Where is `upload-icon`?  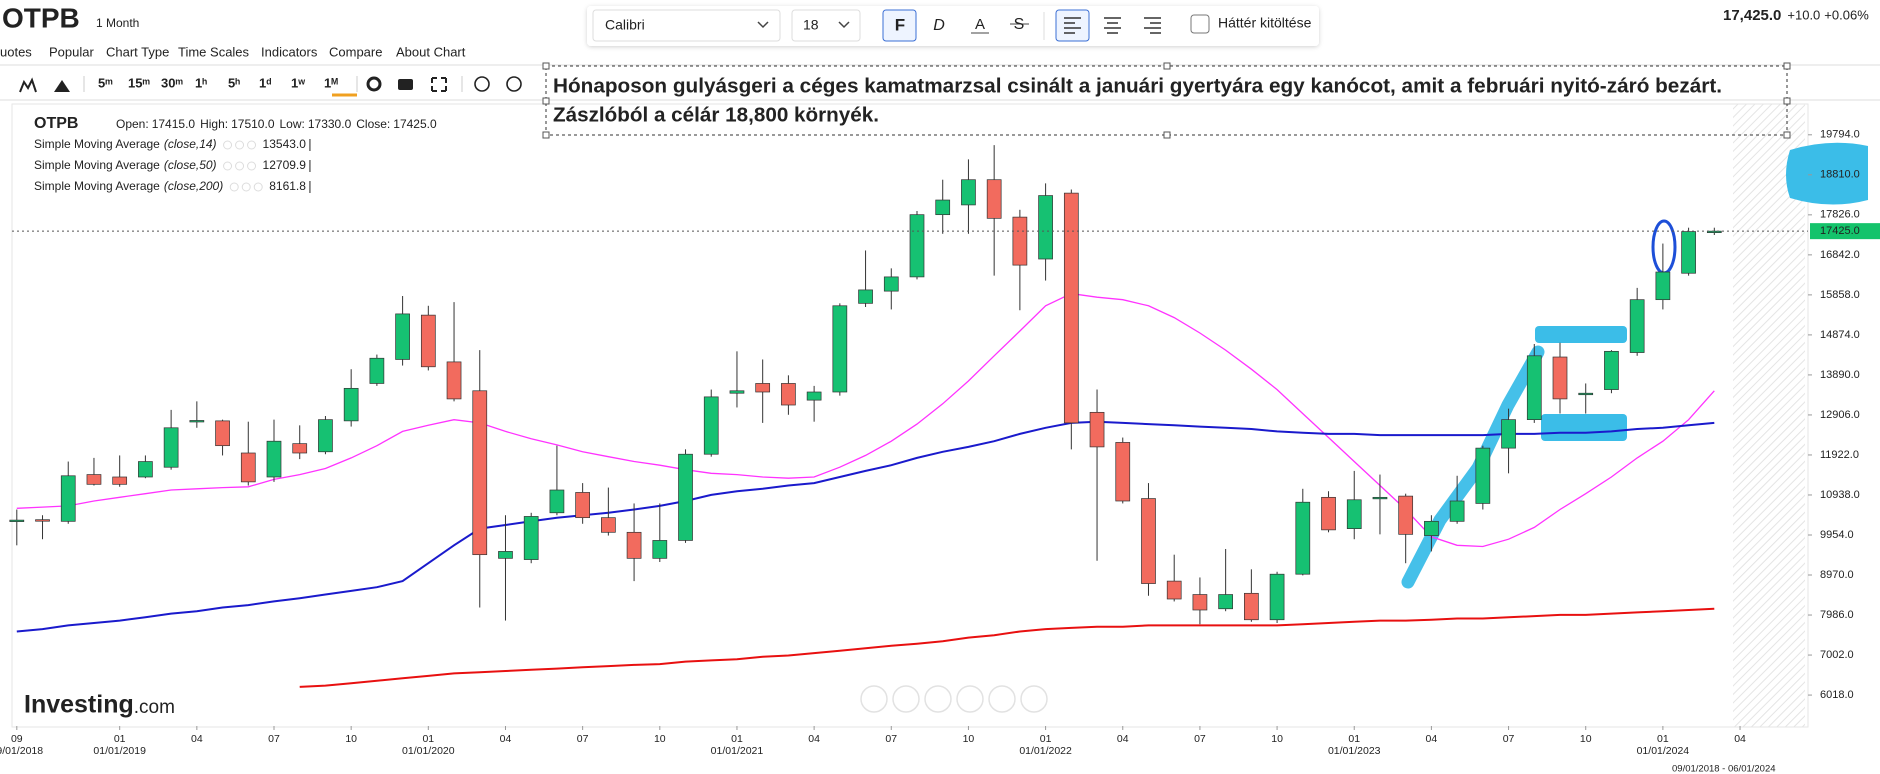
upload-icon is located at coordinates (514, 84).